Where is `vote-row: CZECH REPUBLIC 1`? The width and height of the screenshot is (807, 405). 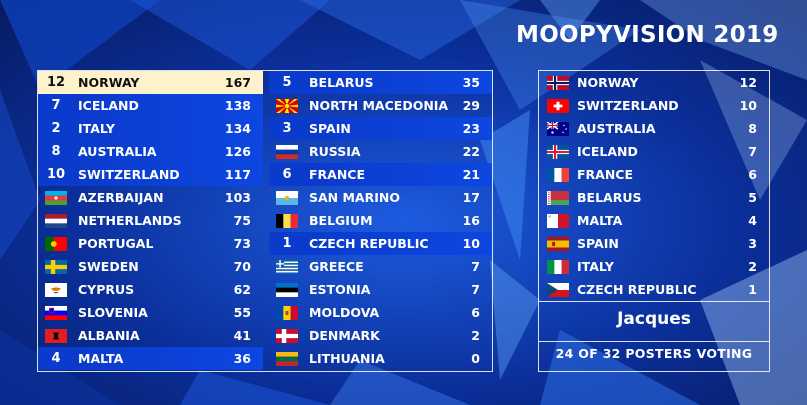
vote-row: CZECH REPUBLIC 1 is located at coordinates (654, 289).